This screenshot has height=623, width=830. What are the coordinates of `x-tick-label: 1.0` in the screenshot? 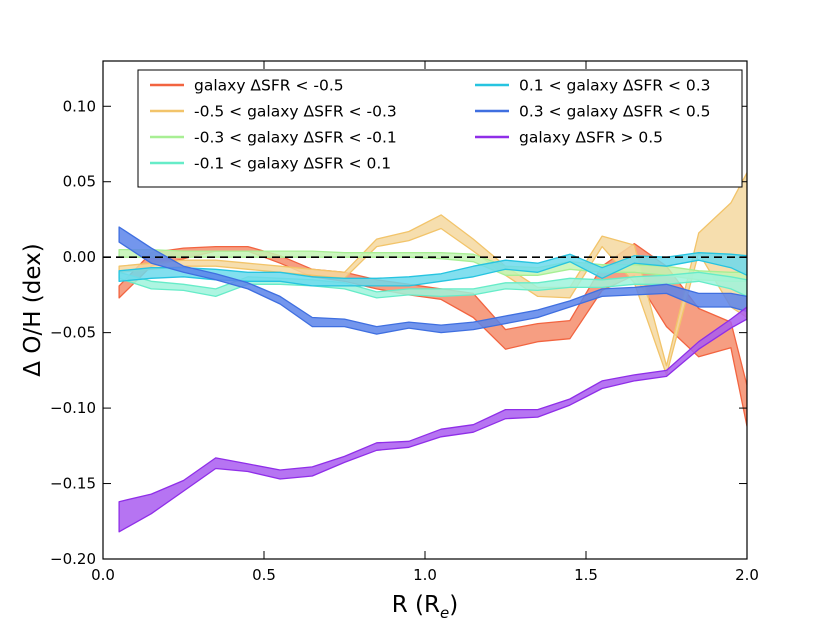 It's located at (425, 575).